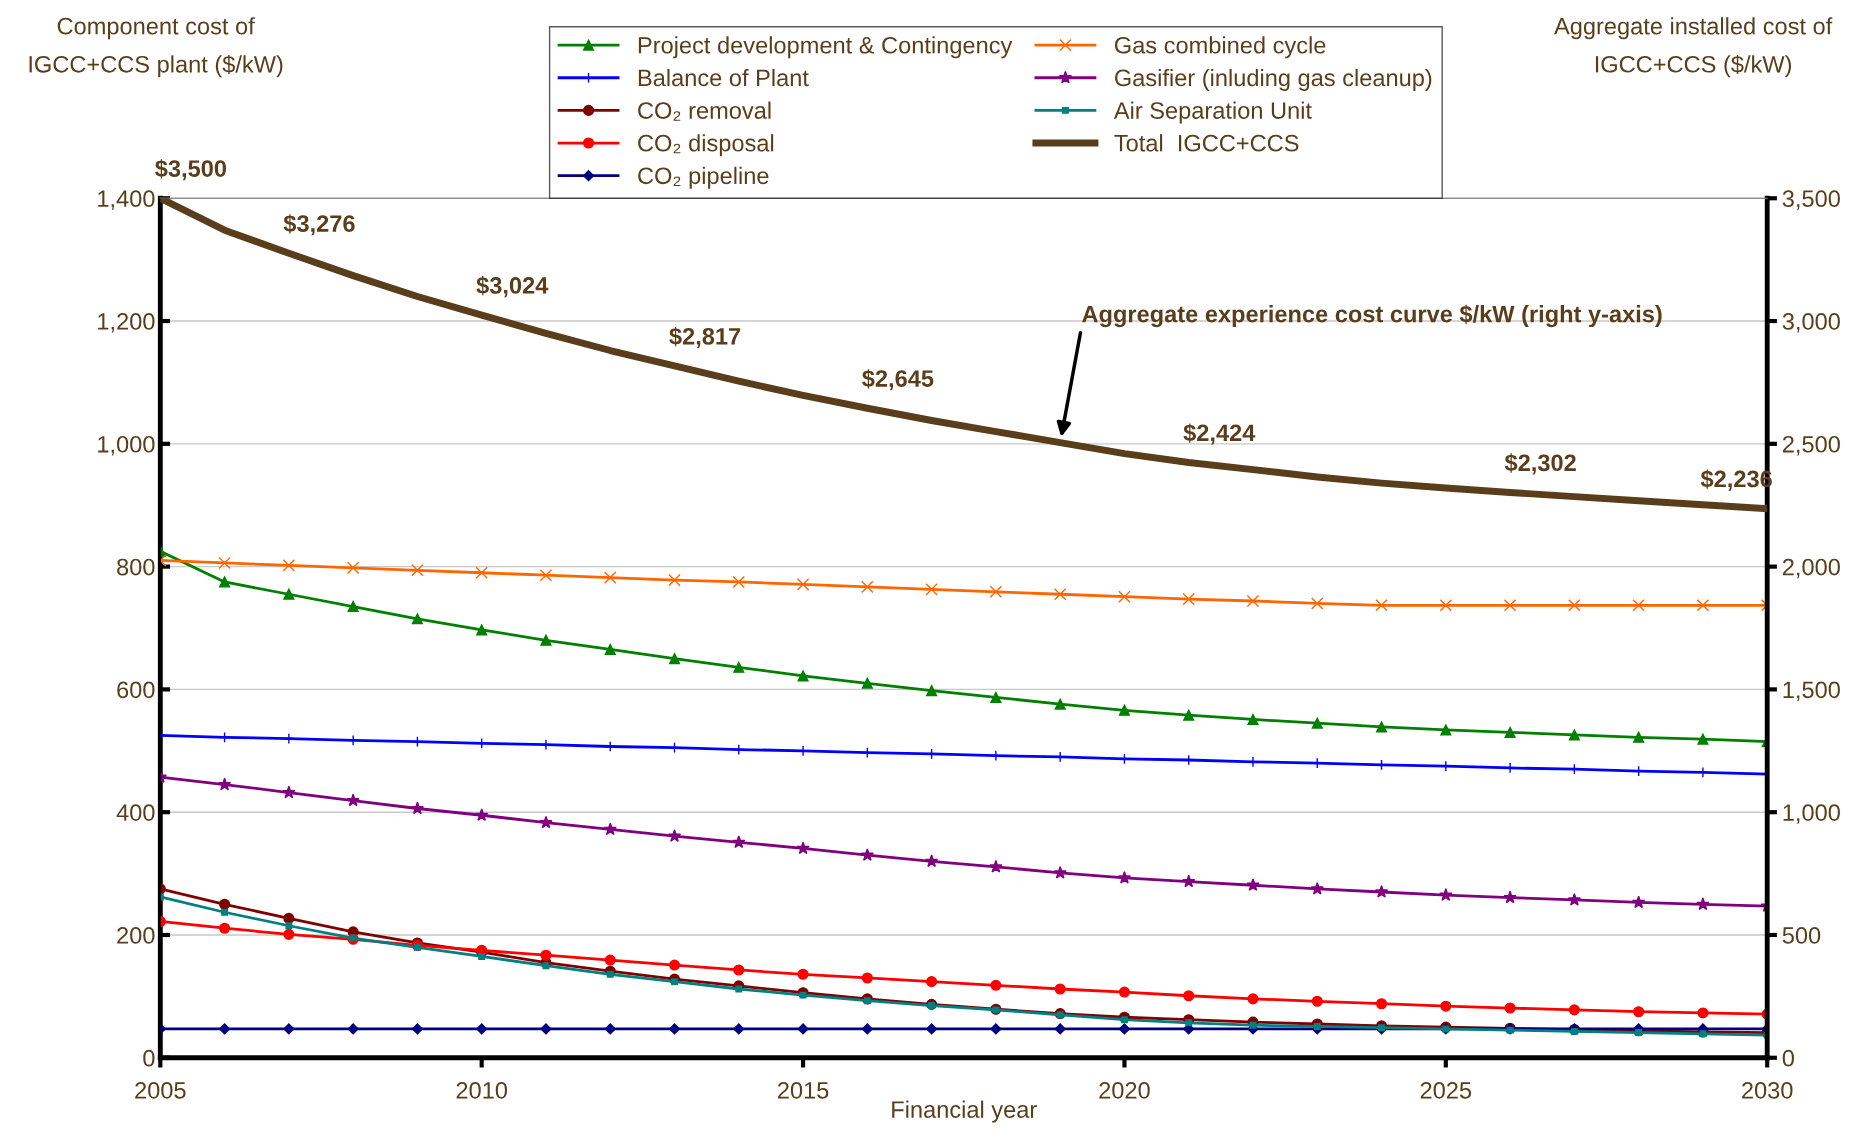  What do you see at coordinates (803, 1090) in the screenshot?
I see `x-tick-label: 2015` at bounding box center [803, 1090].